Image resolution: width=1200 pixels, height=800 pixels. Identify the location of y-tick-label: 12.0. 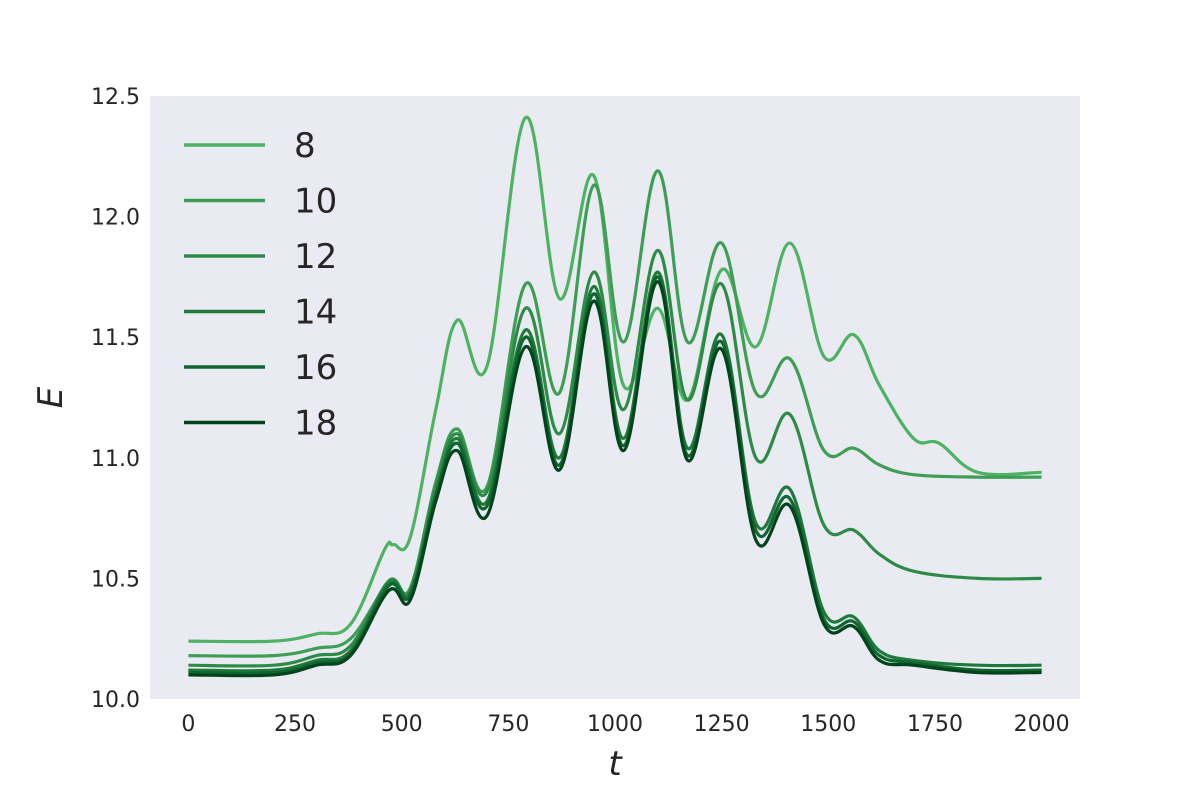
(115, 218).